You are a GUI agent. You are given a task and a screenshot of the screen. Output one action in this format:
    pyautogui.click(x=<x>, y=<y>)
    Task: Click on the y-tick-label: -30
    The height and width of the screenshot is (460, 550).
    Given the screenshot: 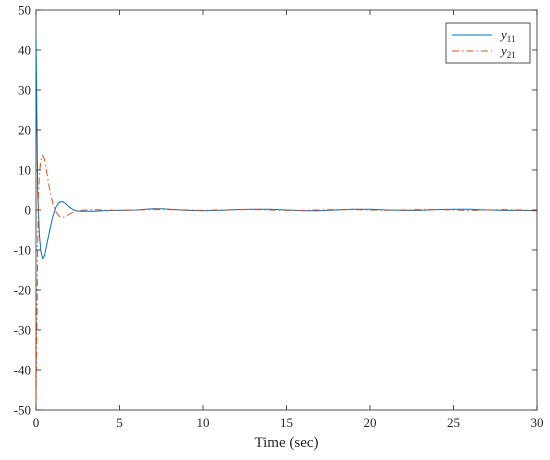 What is the action you would take?
    pyautogui.click(x=22, y=330)
    